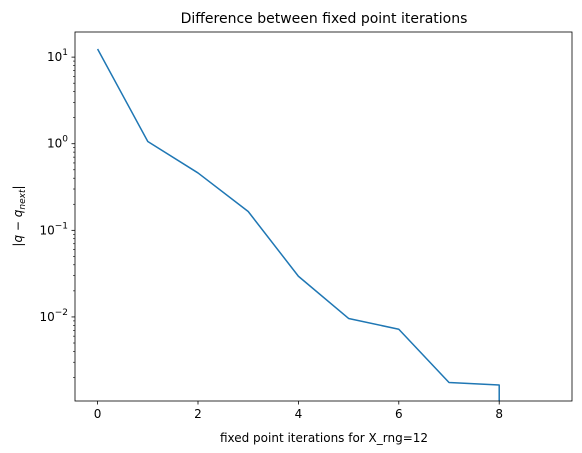 This screenshot has width=582, height=453. I want to click on y-axis-ticks: 10⁻² 10⁻¹ 10⁰ 10¹, so click(57, 213).